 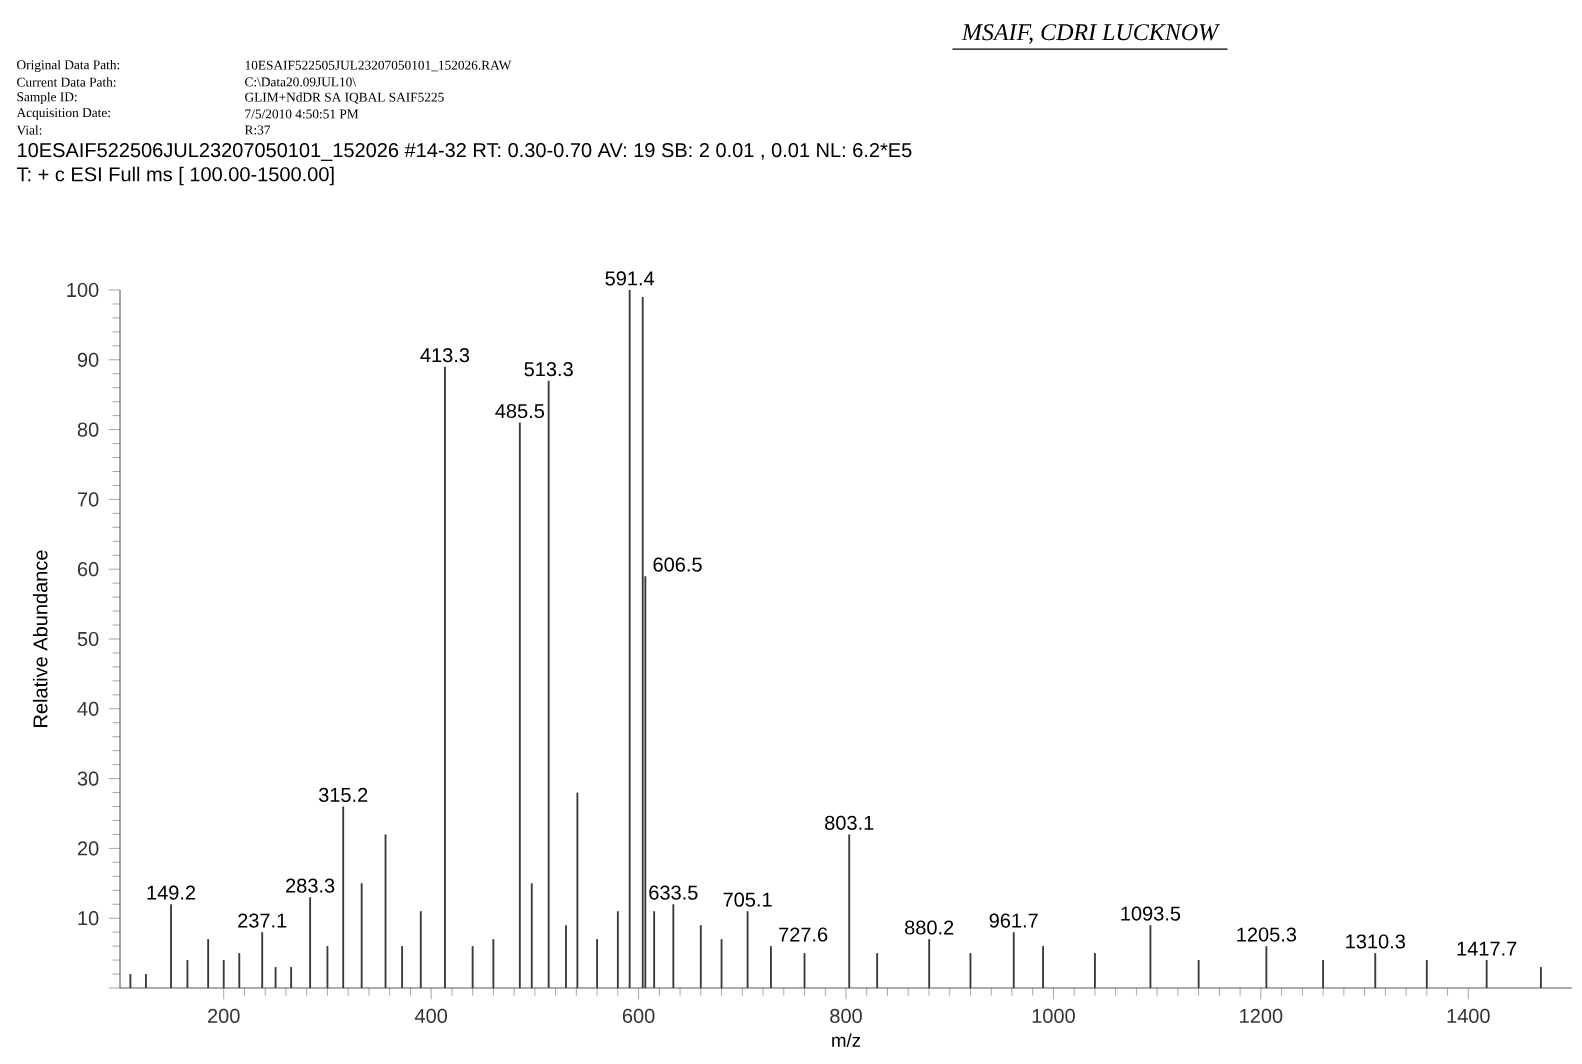 I want to click on x-tick-label: 800, so click(x=846, y=1015).